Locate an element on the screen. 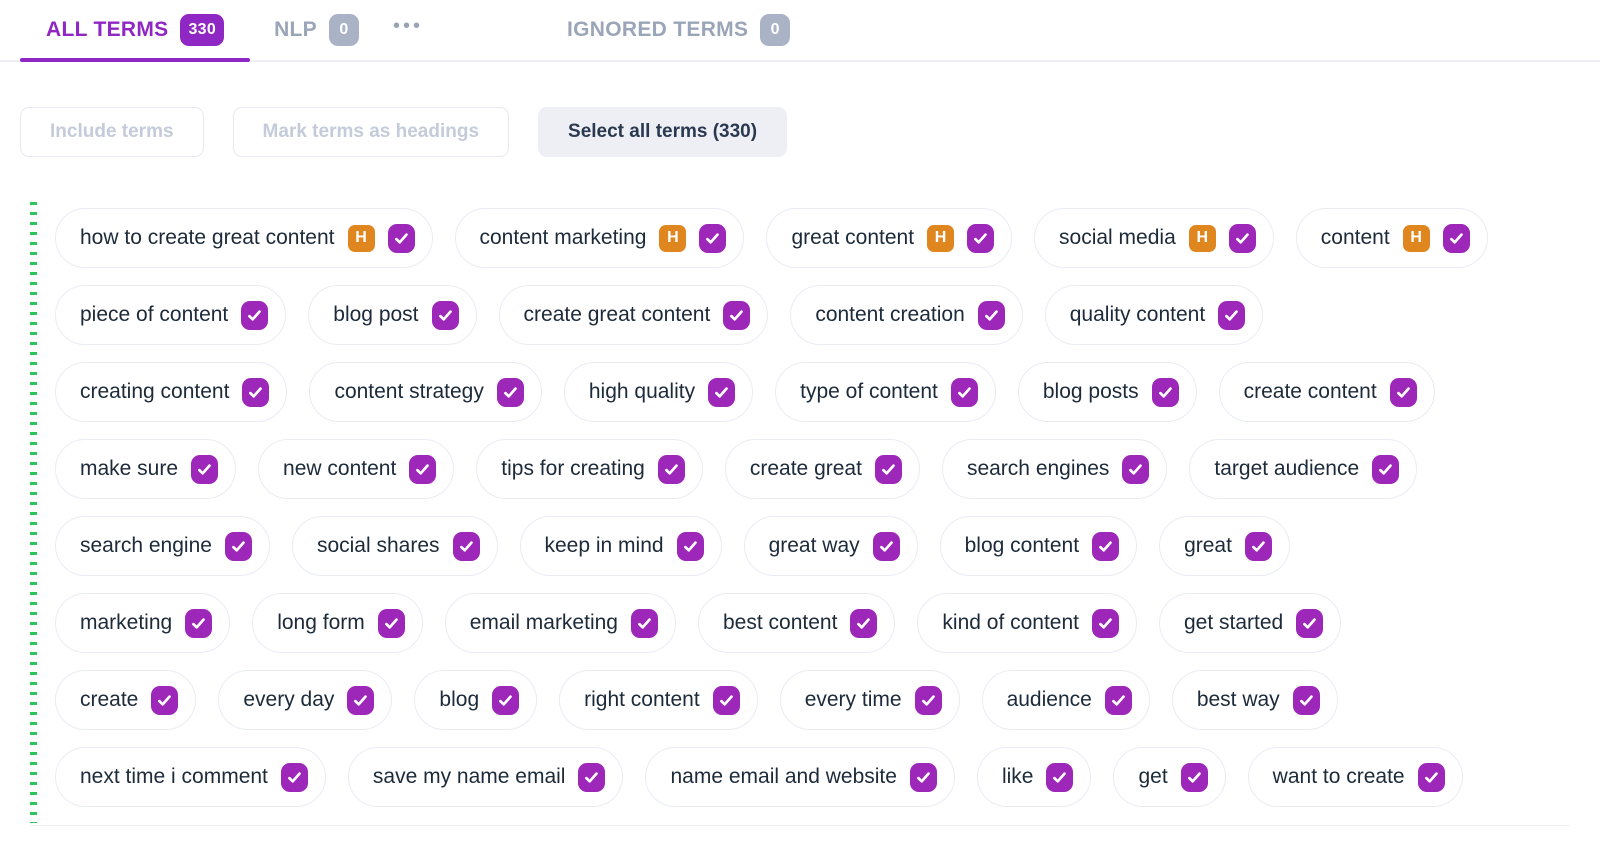 This screenshot has height=860, width=1600. tab-nlp: NLP 0 is located at coordinates (316, 30).